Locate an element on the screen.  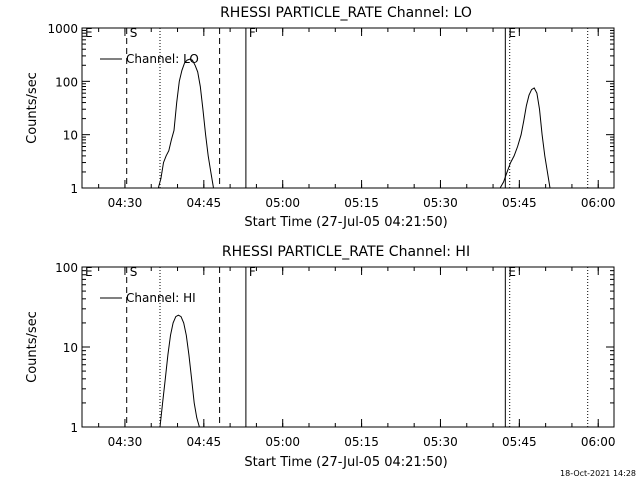
footer-date: 18-Oct-2021 14:28 is located at coordinates (598, 473).